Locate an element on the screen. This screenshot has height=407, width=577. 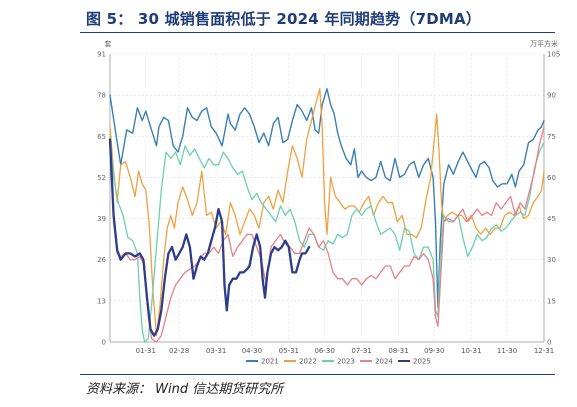
left-tick-label: 0 is located at coordinates (104, 343).